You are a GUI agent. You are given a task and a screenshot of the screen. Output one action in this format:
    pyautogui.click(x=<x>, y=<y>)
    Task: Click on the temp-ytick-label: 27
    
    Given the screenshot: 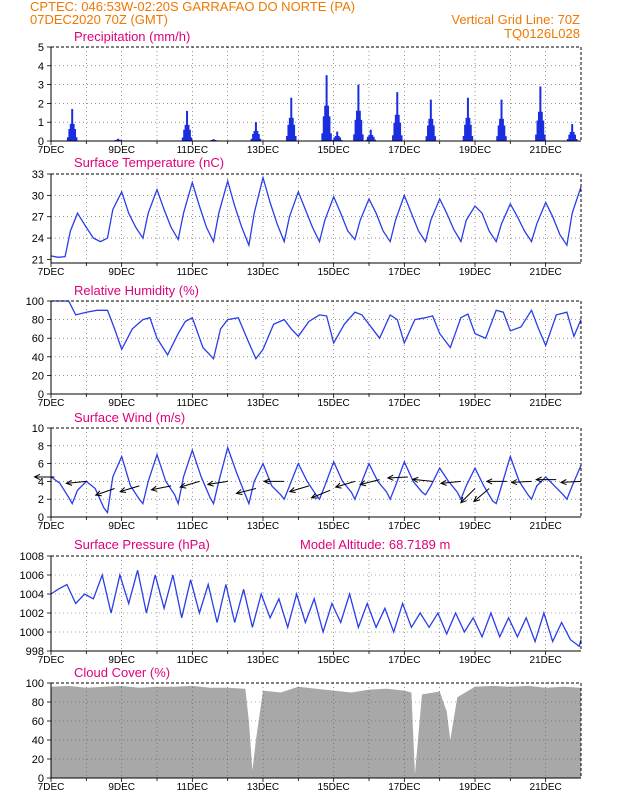 What is the action you would take?
    pyautogui.click(x=38, y=218)
    